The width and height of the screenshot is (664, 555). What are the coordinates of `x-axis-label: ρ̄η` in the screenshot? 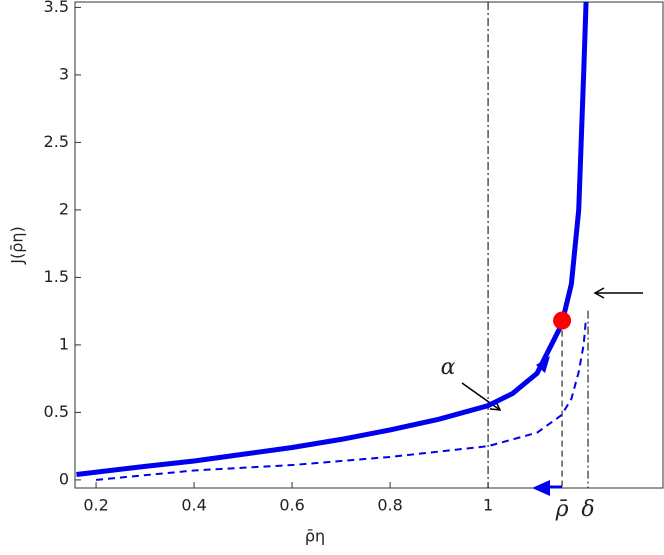 It's located at (315, 536).